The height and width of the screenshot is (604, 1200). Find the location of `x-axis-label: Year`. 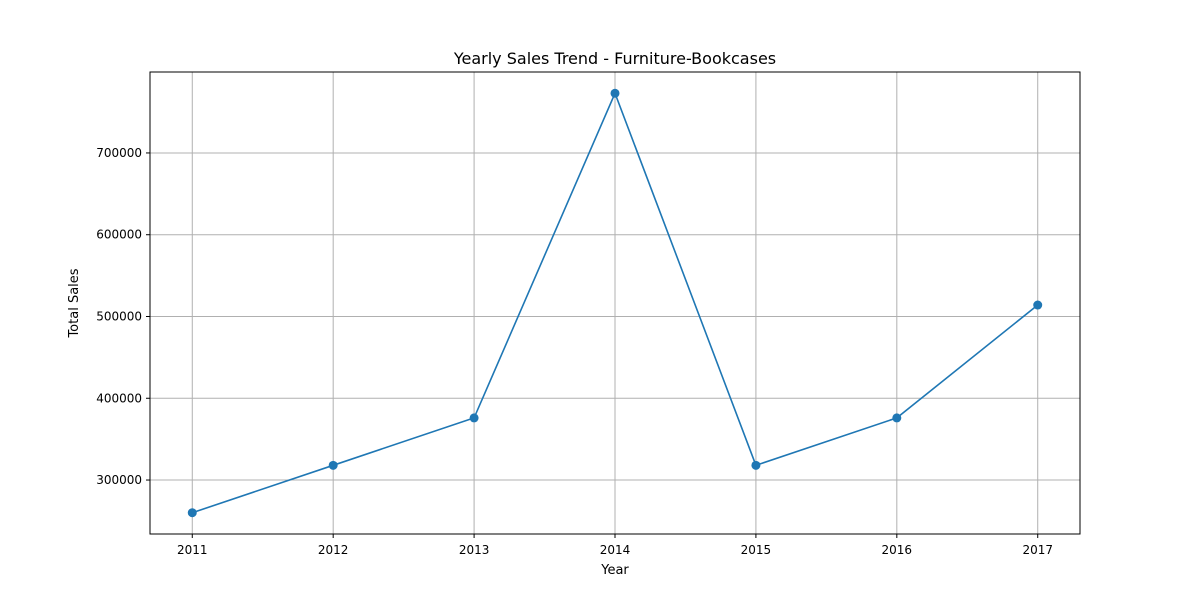

x-axis-label: Year is located at coordinates (614, 570).